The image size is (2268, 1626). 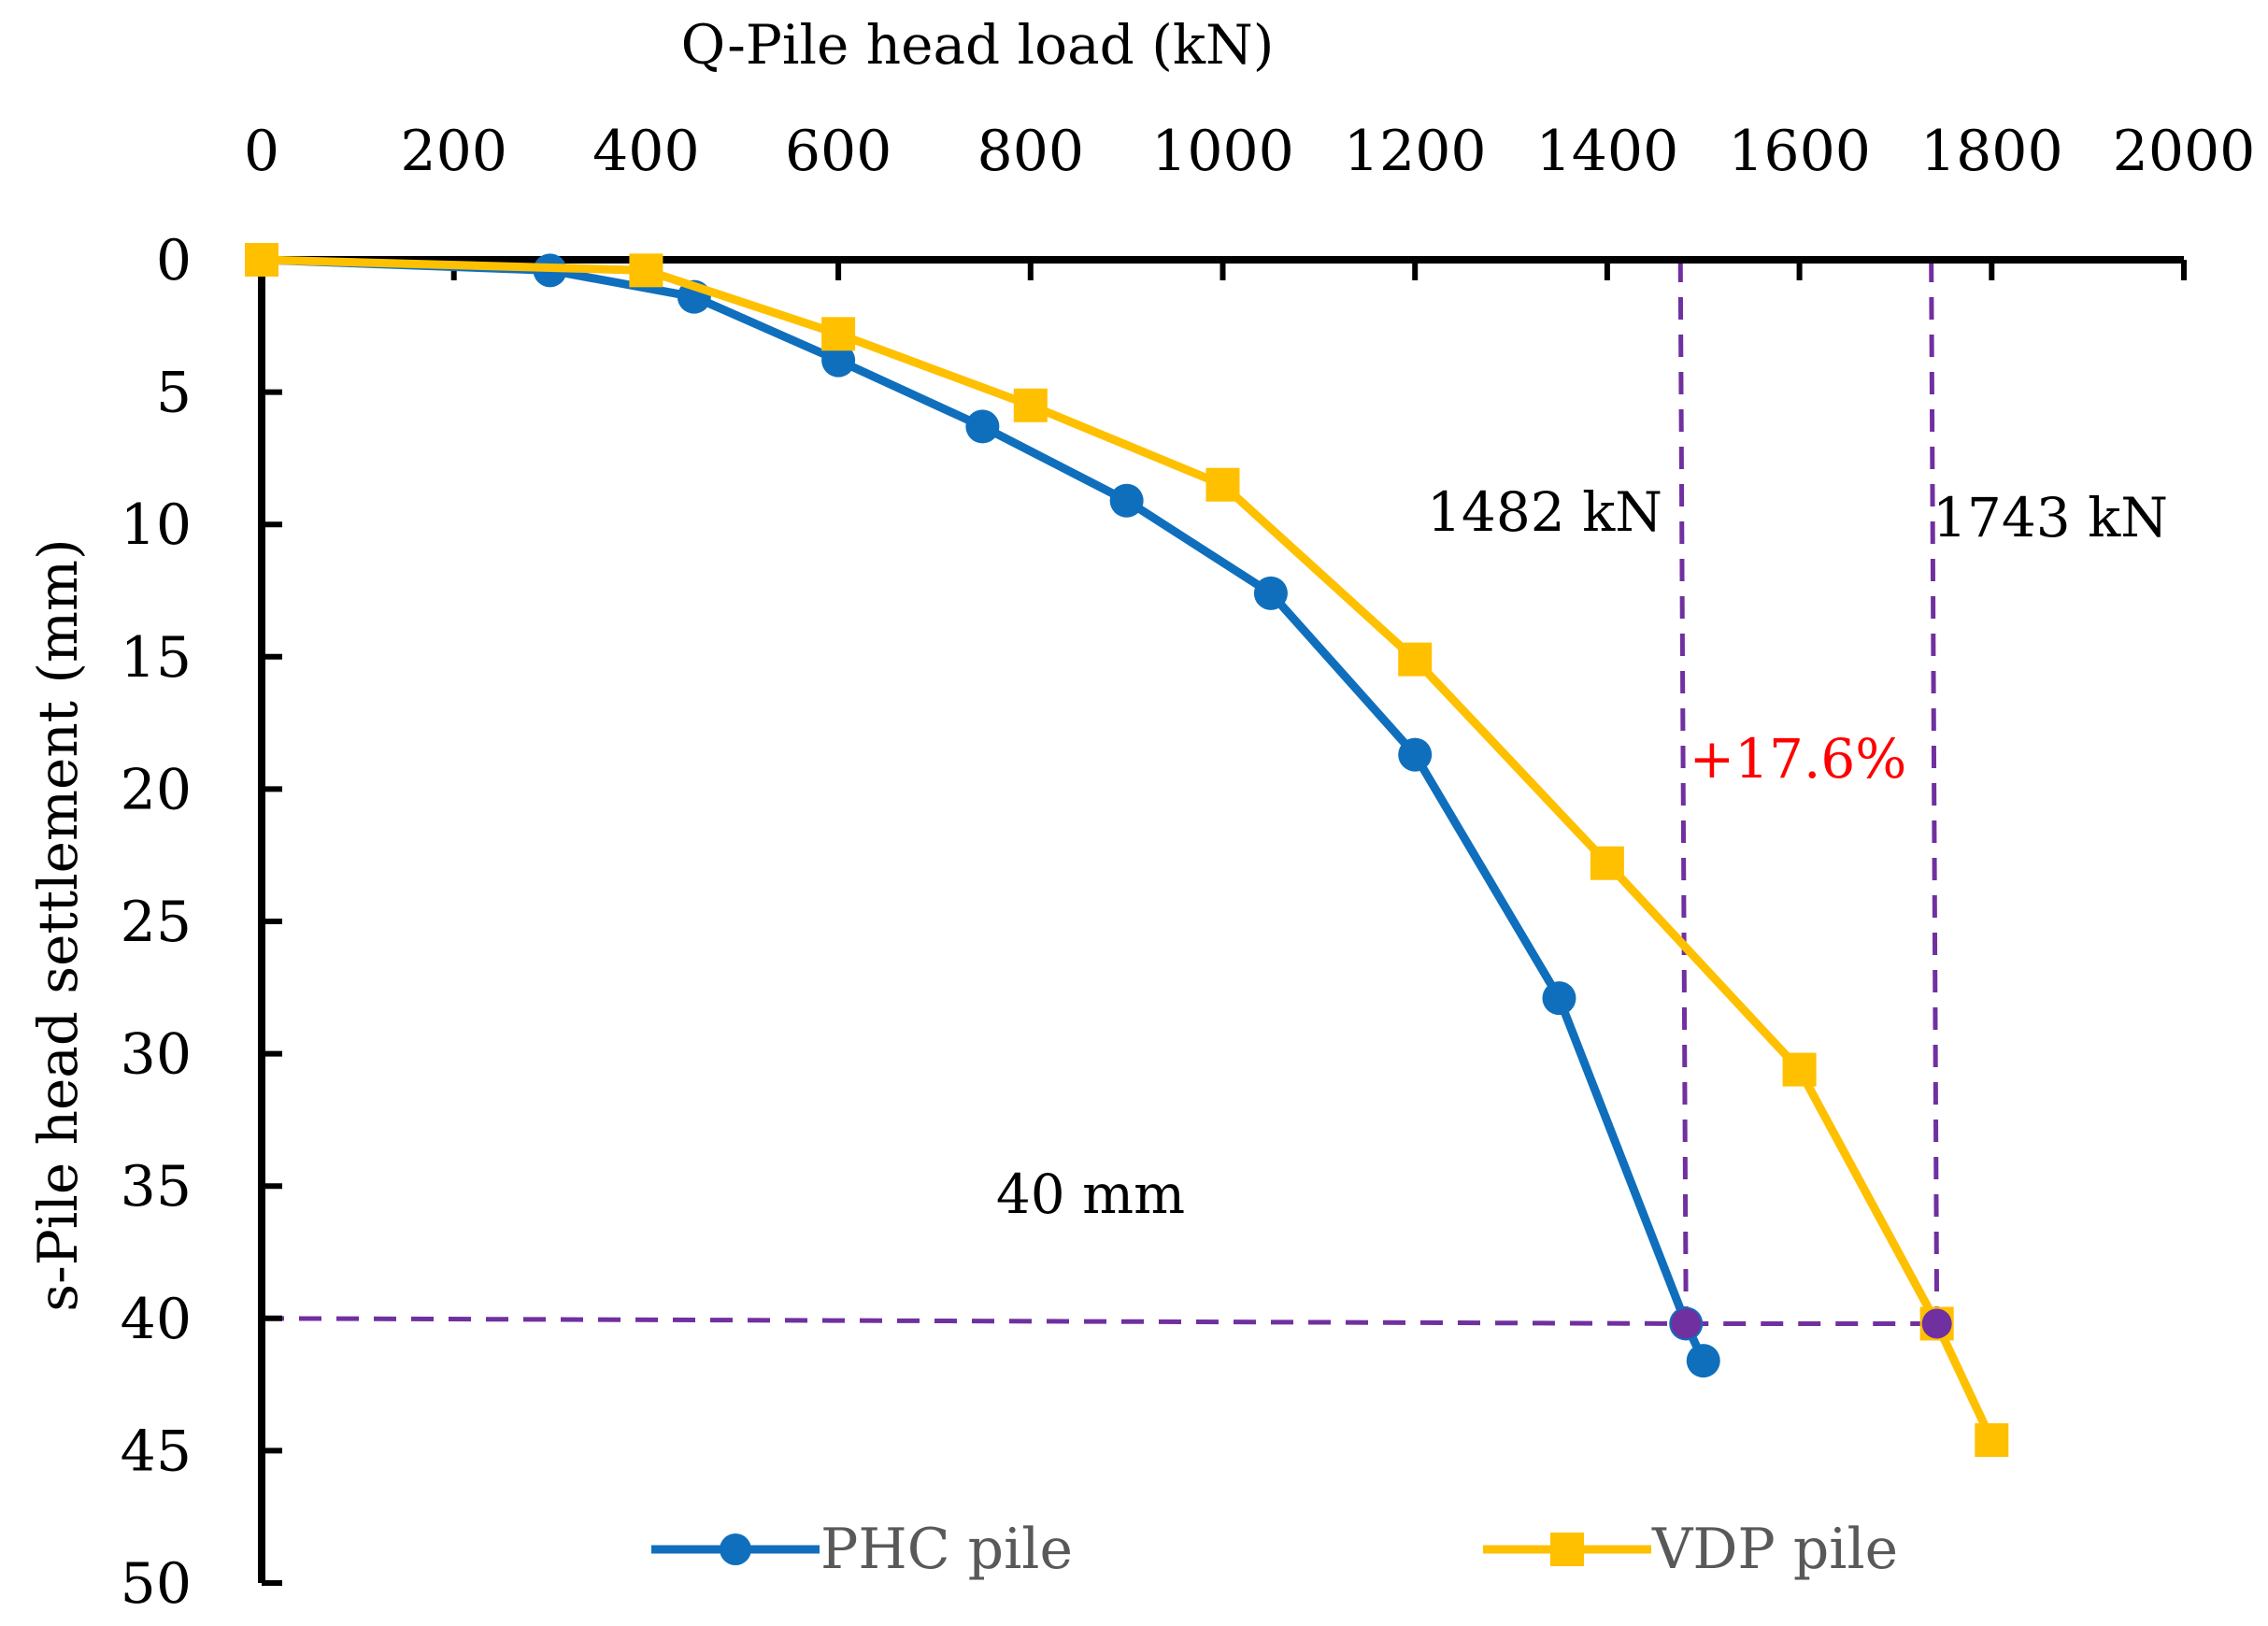 What do you see at coordinates (1031, 151) in the screenshot?
I see `x-tick-label: 800` at bounding box center [1031, 151].